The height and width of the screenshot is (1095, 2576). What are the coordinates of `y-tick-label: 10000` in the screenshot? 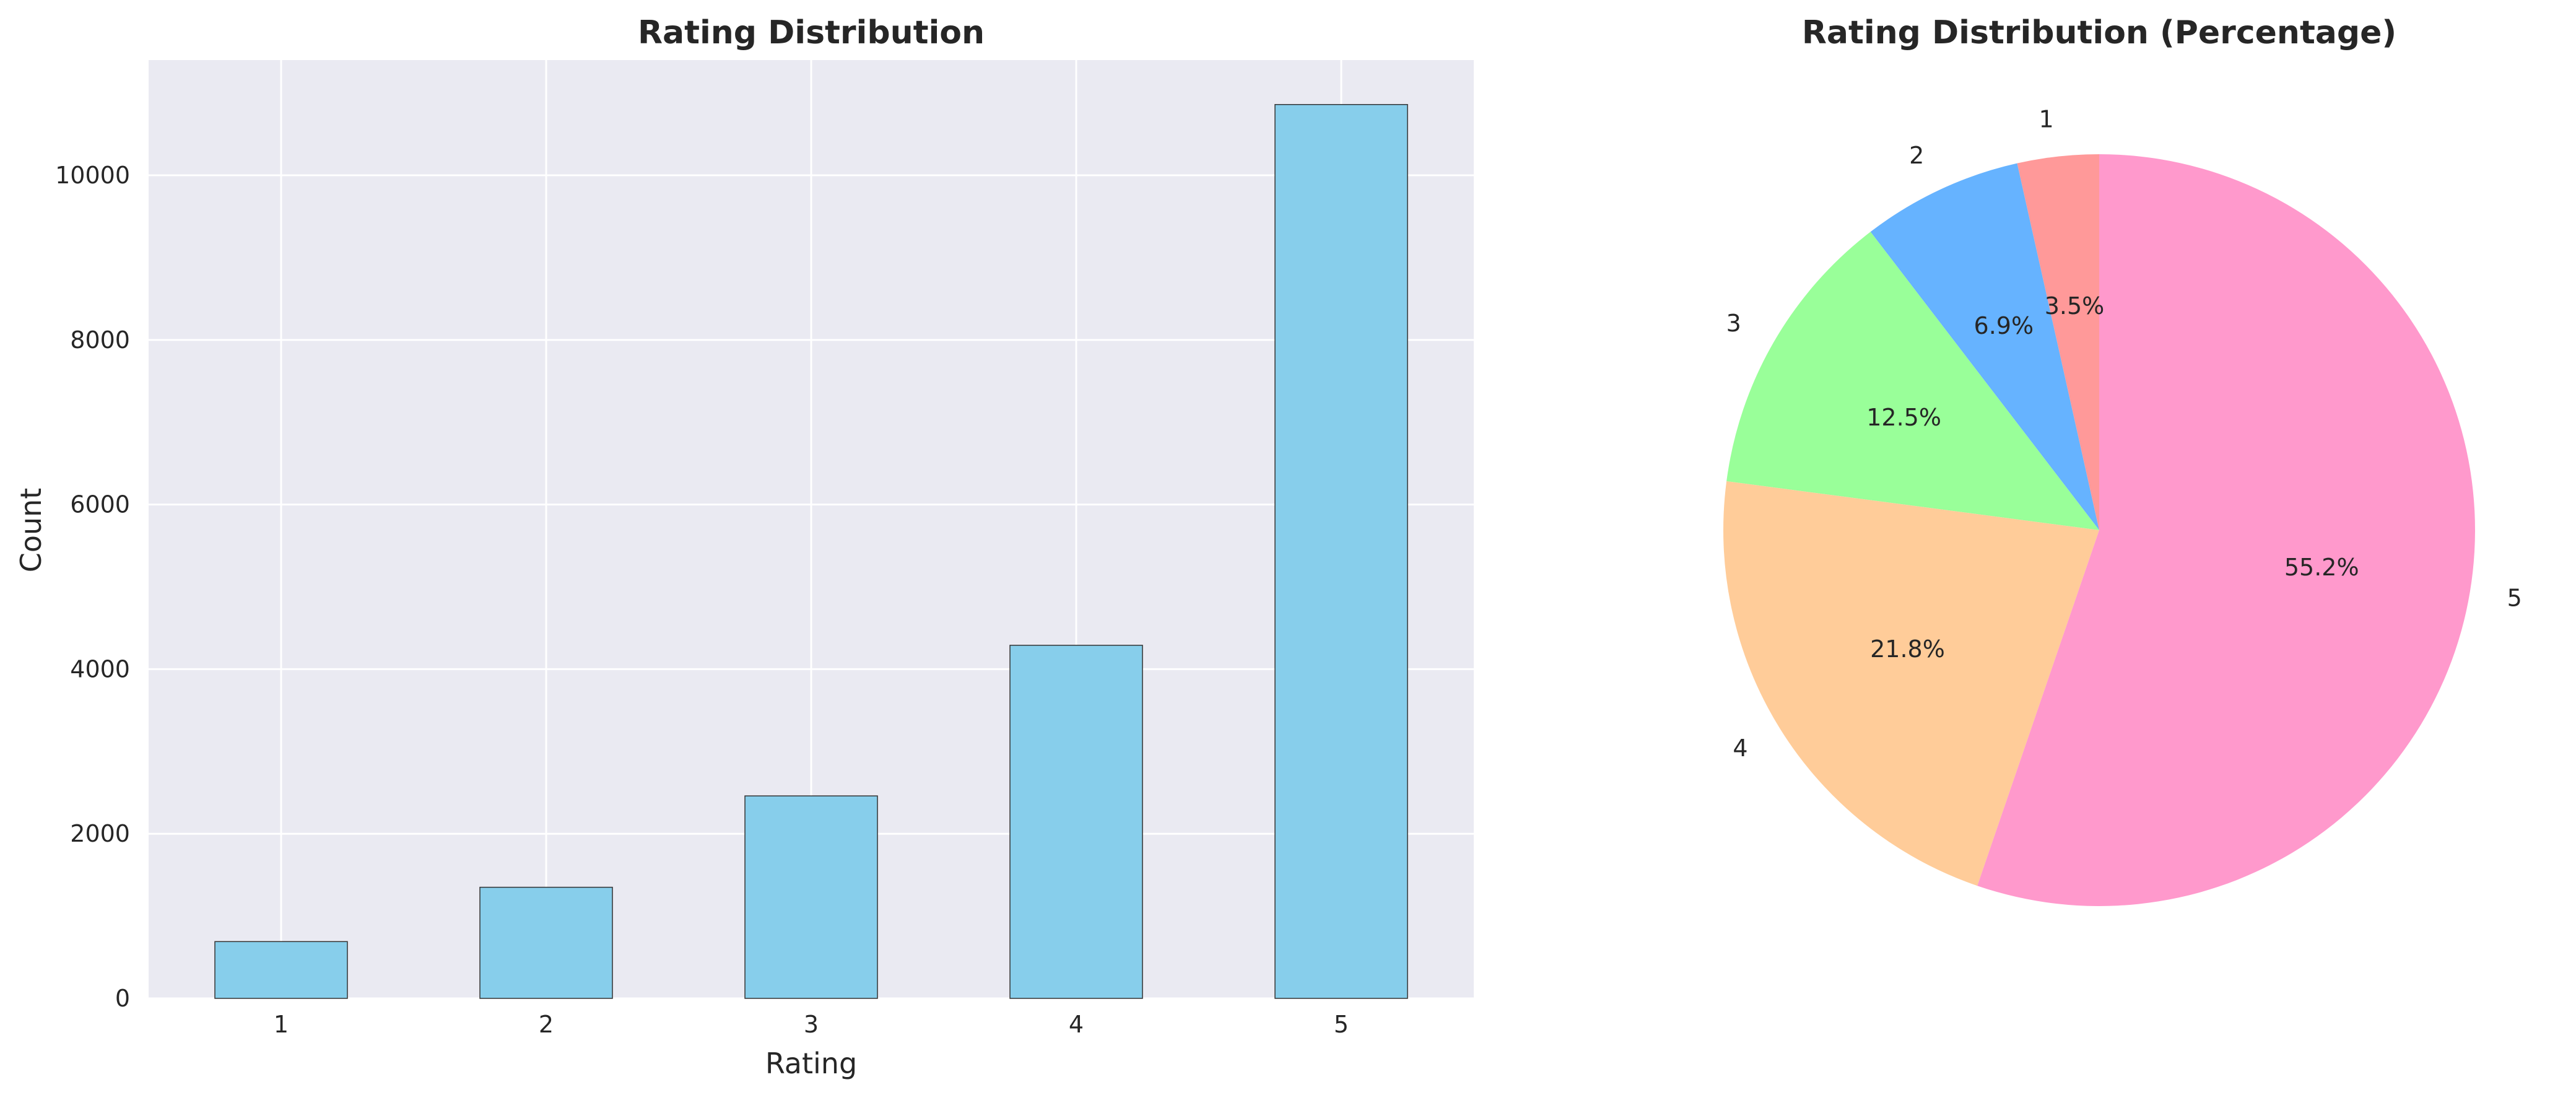 It's located at (92, 175).